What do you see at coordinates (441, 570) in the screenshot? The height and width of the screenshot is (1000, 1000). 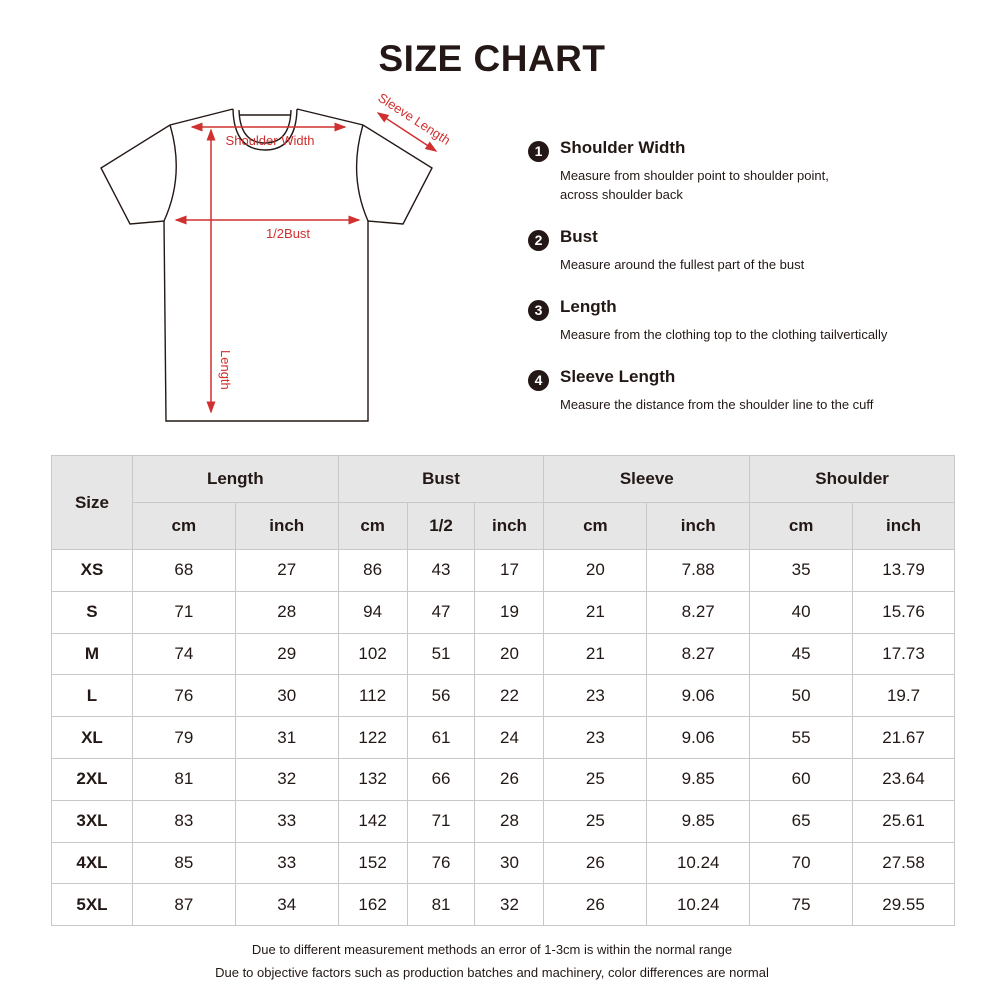 I see `value-cell: 43` at bounding box center [441, 570].